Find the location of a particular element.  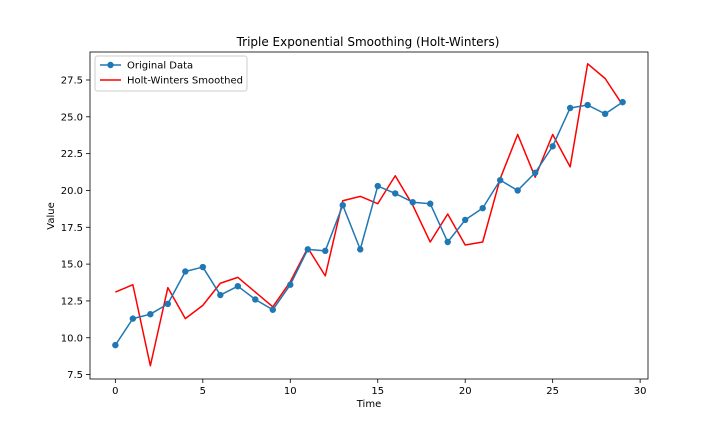

x-tick-label: 5 is located at coordinates (203, 391).